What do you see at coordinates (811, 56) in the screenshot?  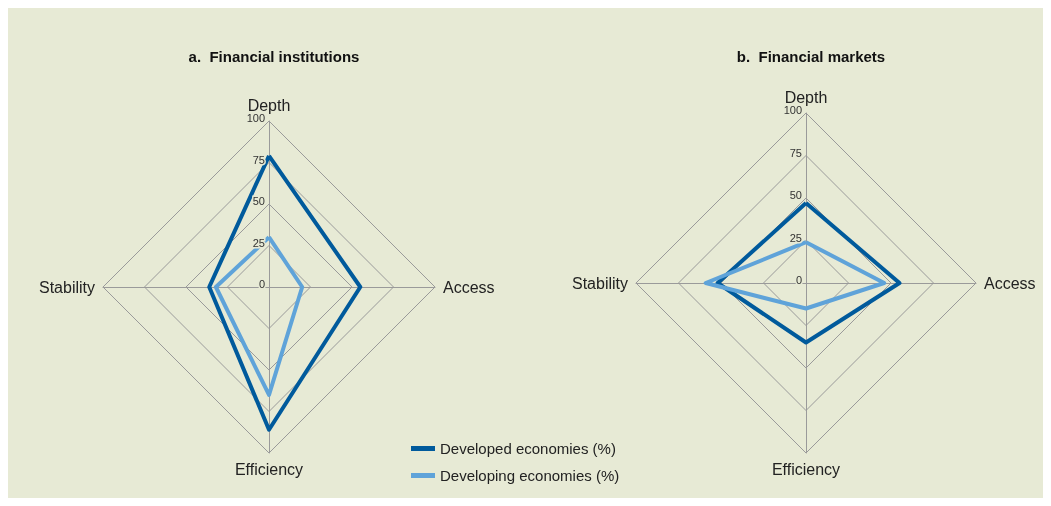 I see `chart-title: b. Financial markets` at bounding box center [811, 56].